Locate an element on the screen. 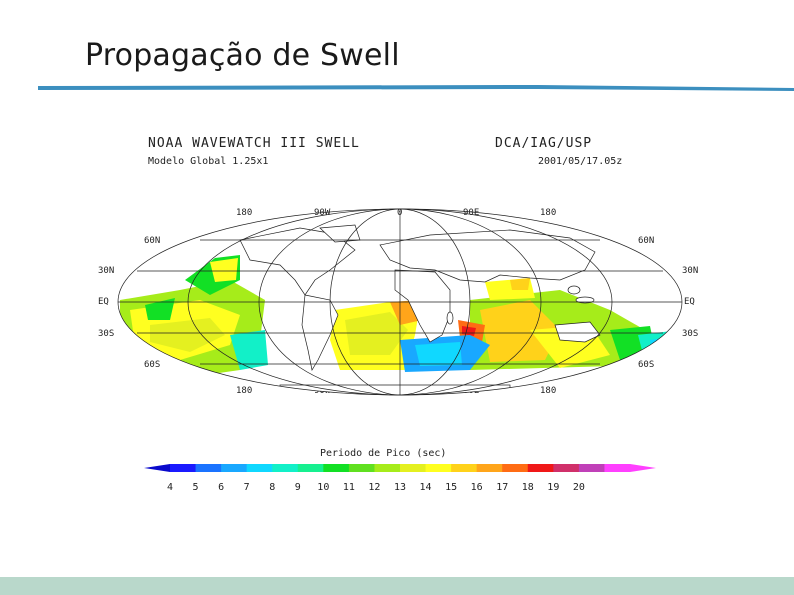 The width and height of the screenshot is (794, 595). colorbar-tick-label: 6 is located at coordinates (221, 487).